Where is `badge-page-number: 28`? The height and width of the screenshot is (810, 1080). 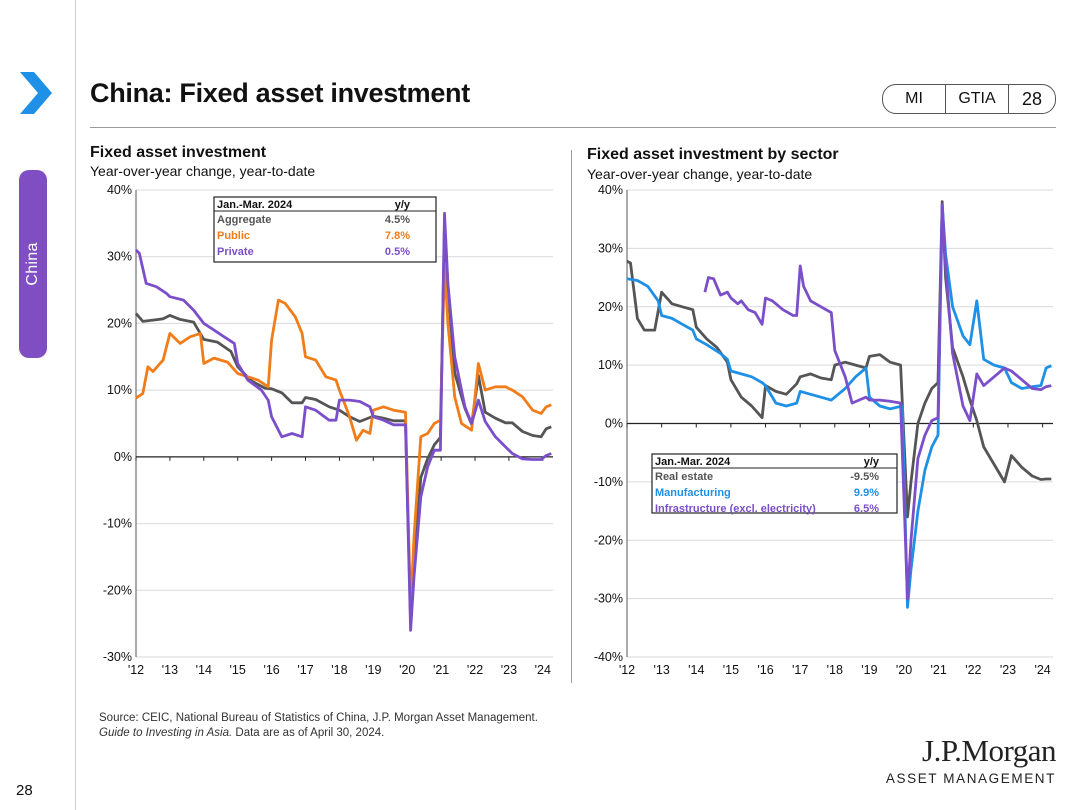 badge-page-number: 28 is located at coordinates (1032, 98).